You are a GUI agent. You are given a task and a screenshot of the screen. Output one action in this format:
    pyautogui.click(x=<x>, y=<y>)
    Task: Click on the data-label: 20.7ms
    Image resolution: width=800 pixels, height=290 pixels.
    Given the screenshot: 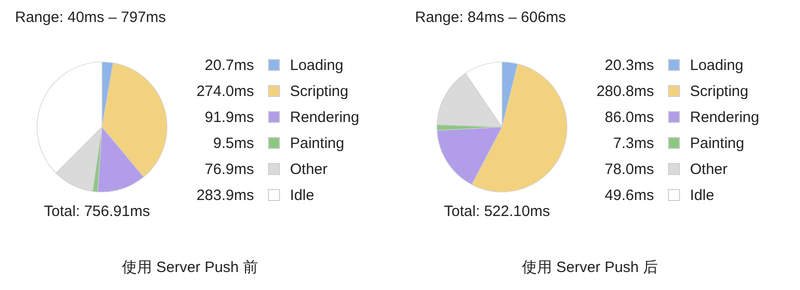 What is the action you would take?
    pyautogui.click(x=229, y=65)
    